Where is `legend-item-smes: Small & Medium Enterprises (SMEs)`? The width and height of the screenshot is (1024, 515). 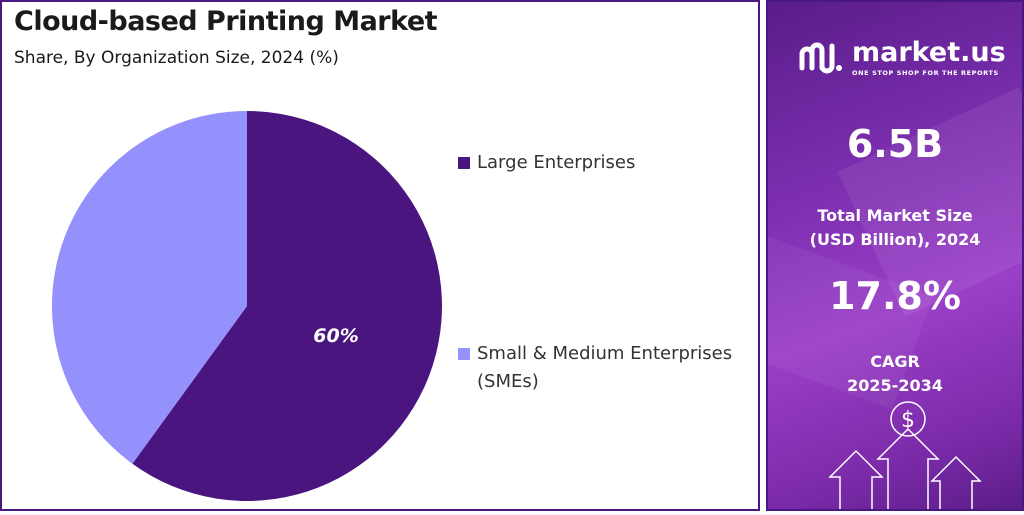
legend-item-smes: Small & Medium Enterprises (SMEs) is located at coordinates (595, 368).